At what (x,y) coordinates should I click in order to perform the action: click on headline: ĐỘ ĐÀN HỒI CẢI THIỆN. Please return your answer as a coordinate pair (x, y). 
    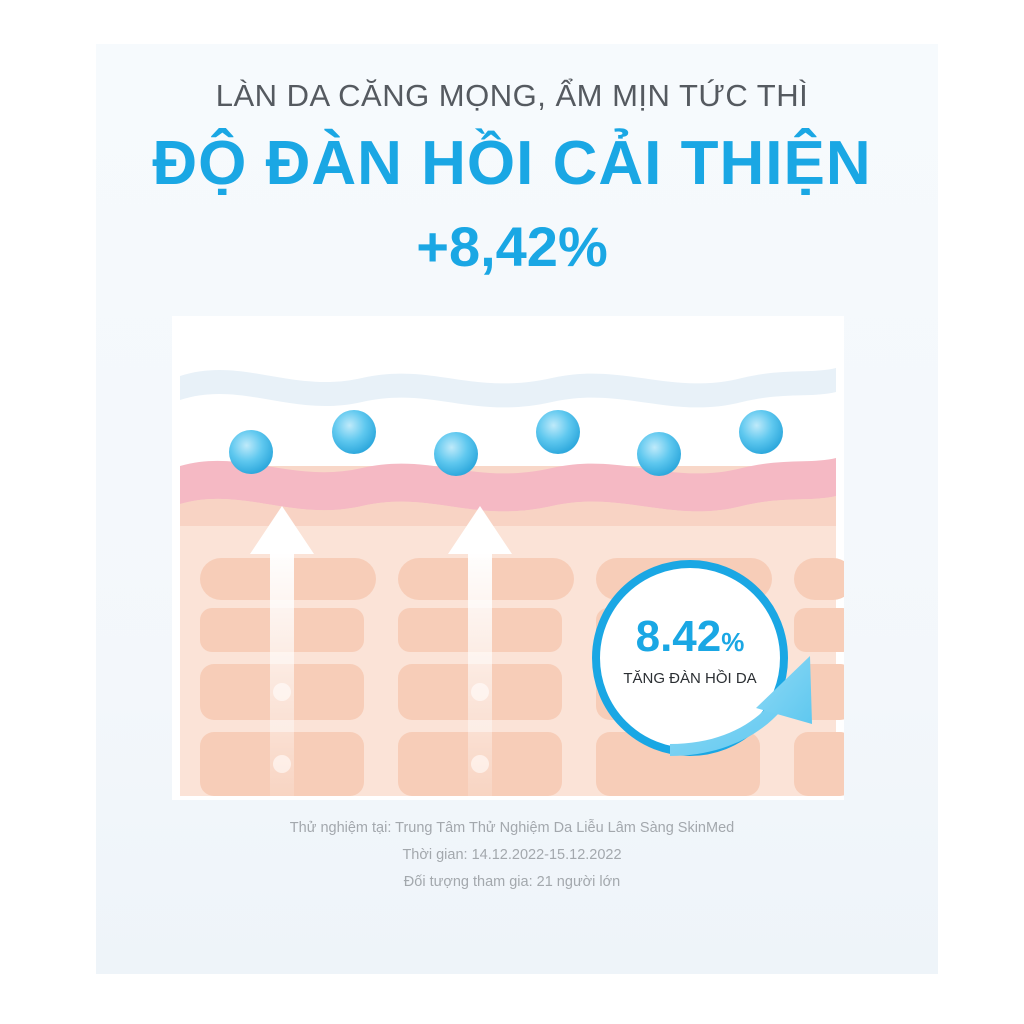
    Looking at the image, I should click on (512, 163).